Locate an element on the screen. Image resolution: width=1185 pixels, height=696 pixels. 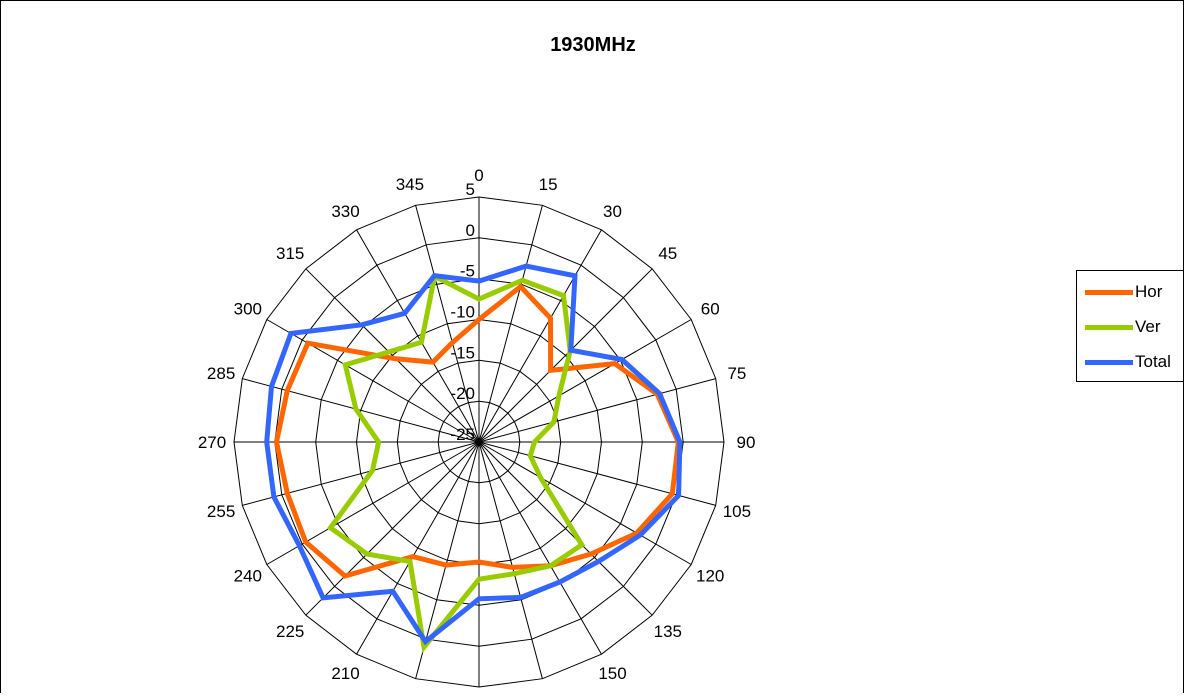
angle-label-105: 105 is located at coordinates (737, 511).